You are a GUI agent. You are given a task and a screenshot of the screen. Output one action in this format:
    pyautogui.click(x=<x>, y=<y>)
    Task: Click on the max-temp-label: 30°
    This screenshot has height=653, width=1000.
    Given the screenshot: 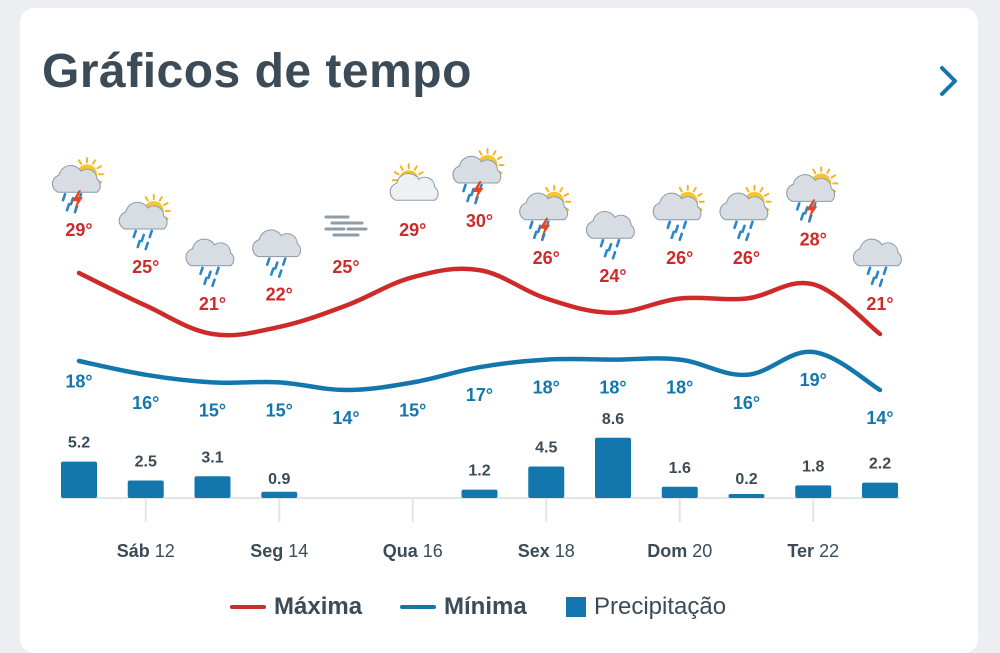 What is the action you would take?
    pyautogui.click(x=479, y=221)
    